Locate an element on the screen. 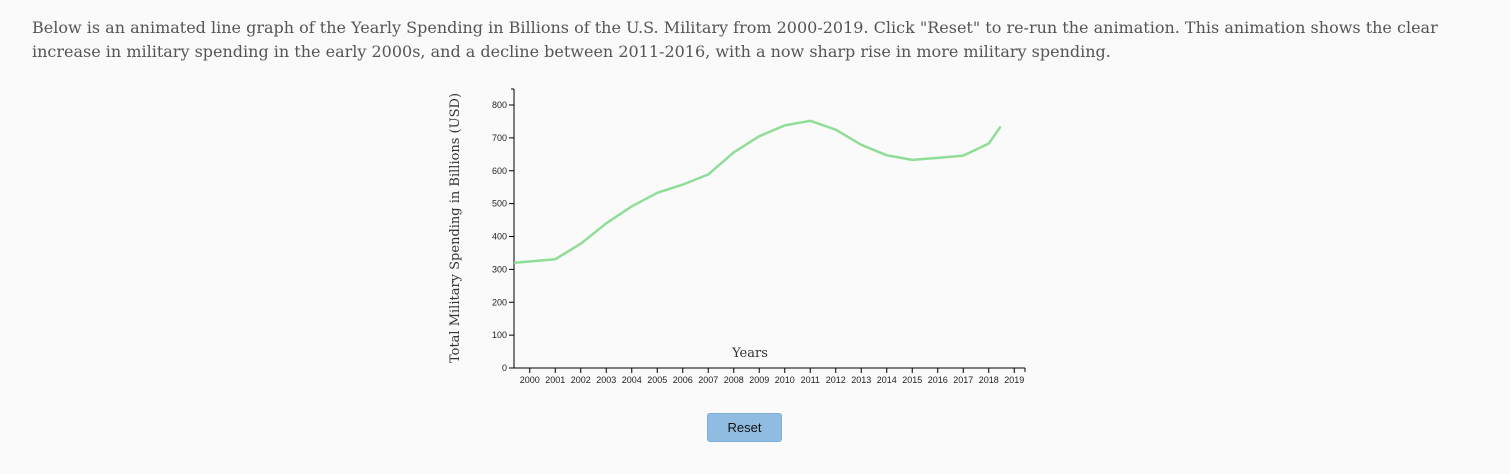 This screenshot has height=474, width=1510. x-tick-label: 2013 is located at coordinates (861, 380).